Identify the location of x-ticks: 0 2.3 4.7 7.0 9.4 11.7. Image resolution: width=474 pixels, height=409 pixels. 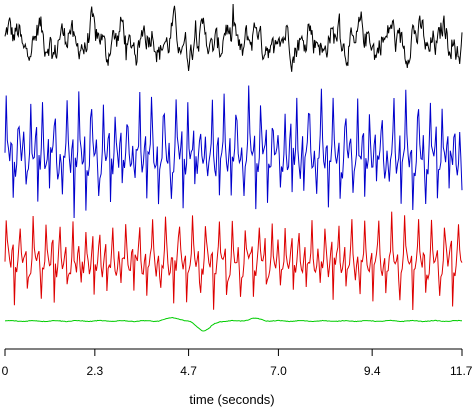
(237, 363).